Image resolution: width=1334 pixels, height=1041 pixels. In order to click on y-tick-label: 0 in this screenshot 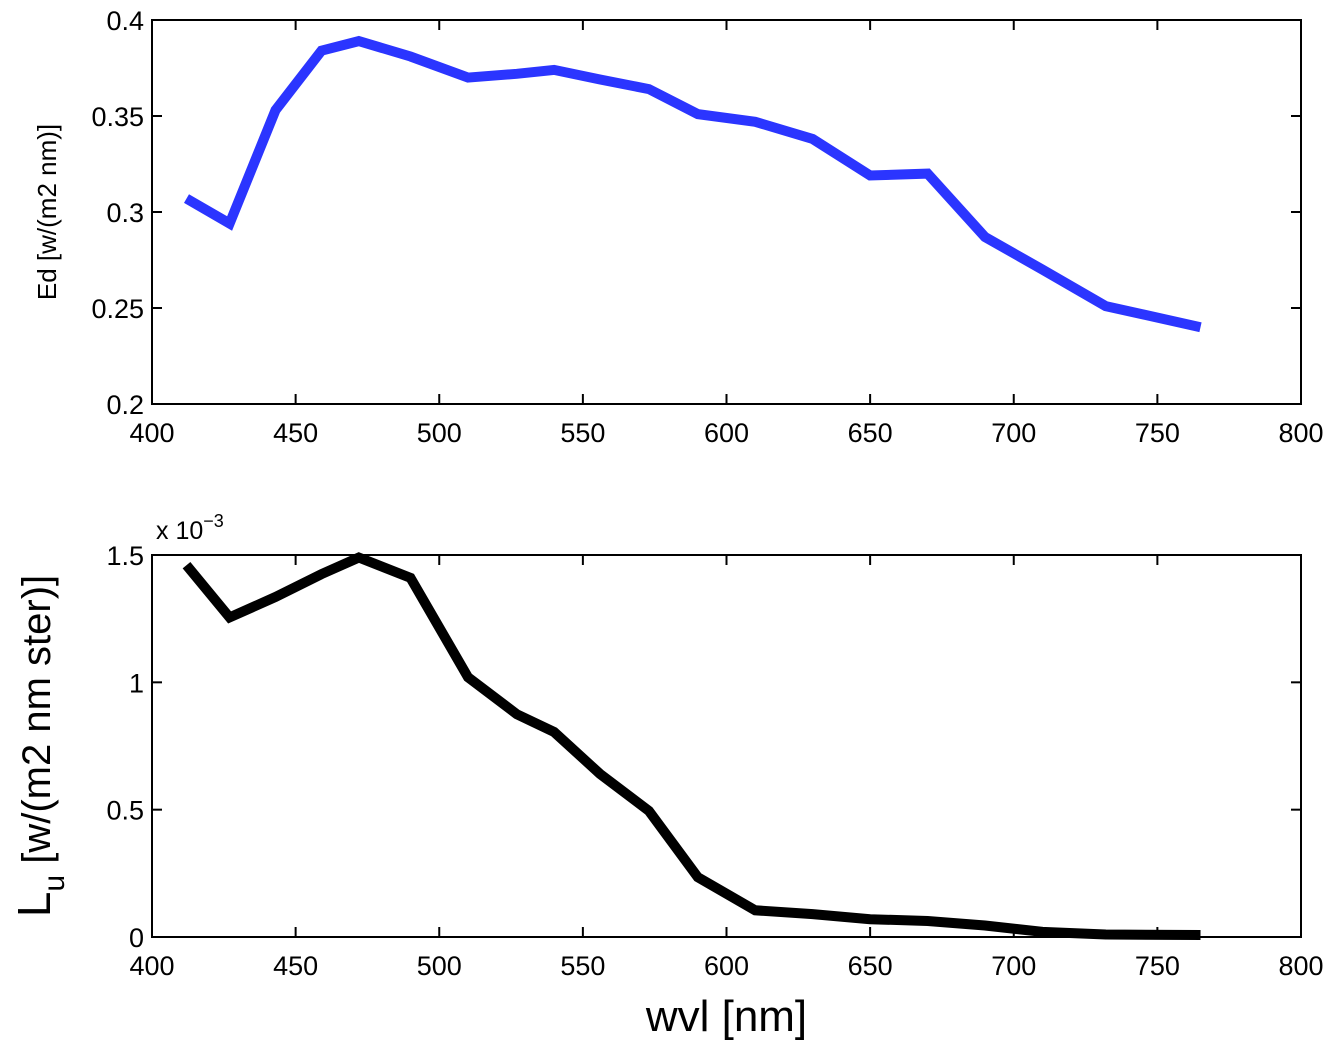, I will do `click(136, 938)`.